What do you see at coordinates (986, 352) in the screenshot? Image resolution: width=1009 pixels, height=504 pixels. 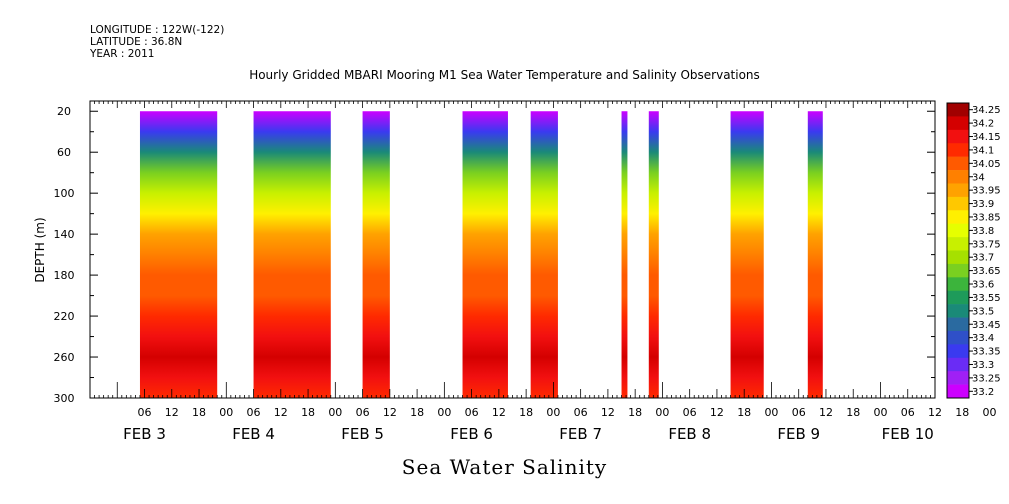 I see `colorbar-label: 33.35` at bounding box center [986, 352].